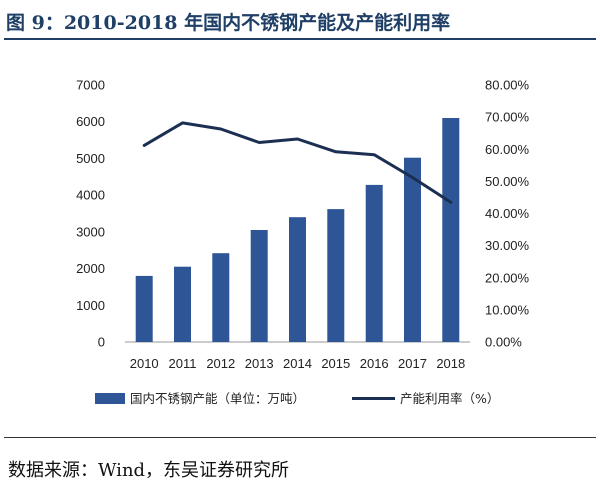 The height and width of the screenshot is (496, 600). Describe the element at coordinates (300, 39) in the screenshot. I see `title-divider` at that location.